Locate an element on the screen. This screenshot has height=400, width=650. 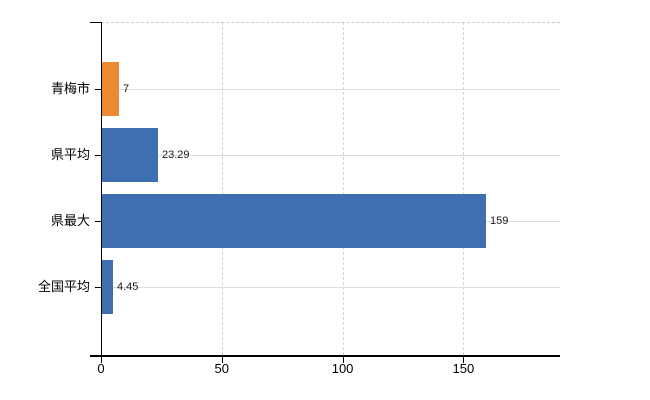
x-tick-label: 50 is located at coordinates (222, 368).